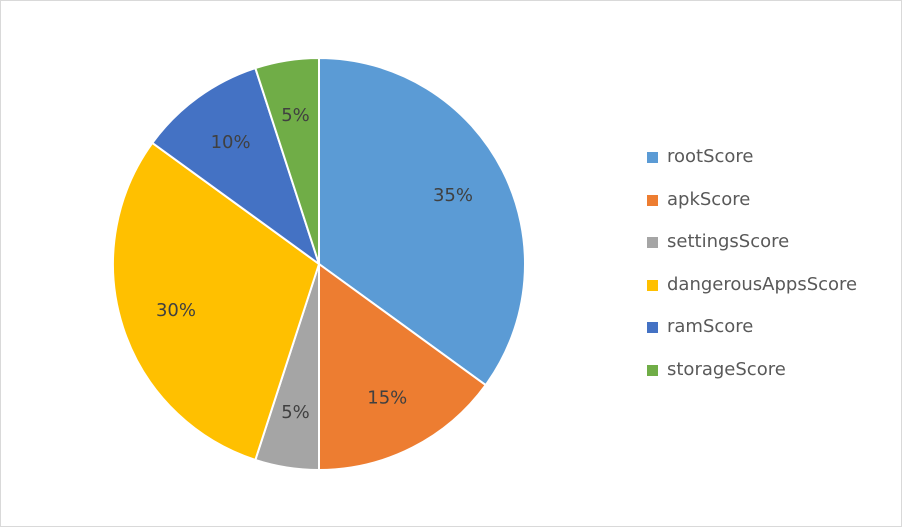 Image resolution: width=902 pixels, height=527 pixels. I want to click on data-label-rootScore: 35%, so click(453, 195).